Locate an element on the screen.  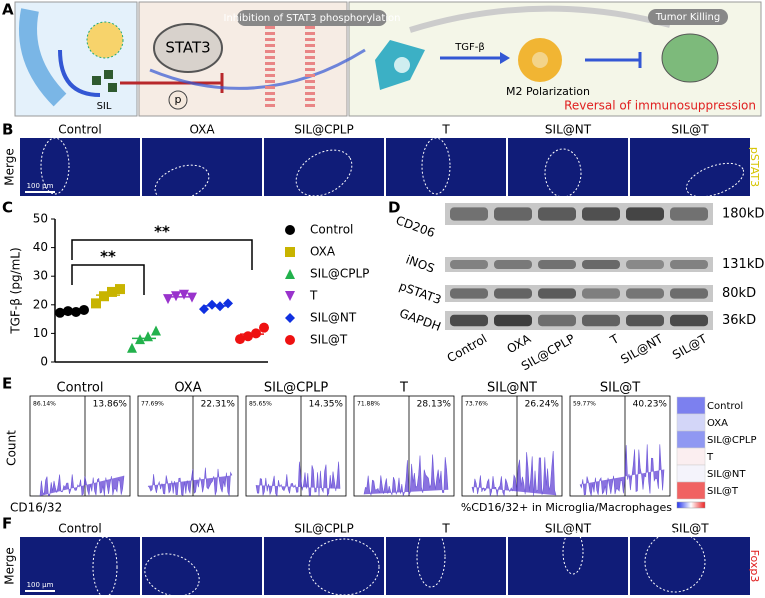
label: TGF-β is located at coordinates (469, 47).